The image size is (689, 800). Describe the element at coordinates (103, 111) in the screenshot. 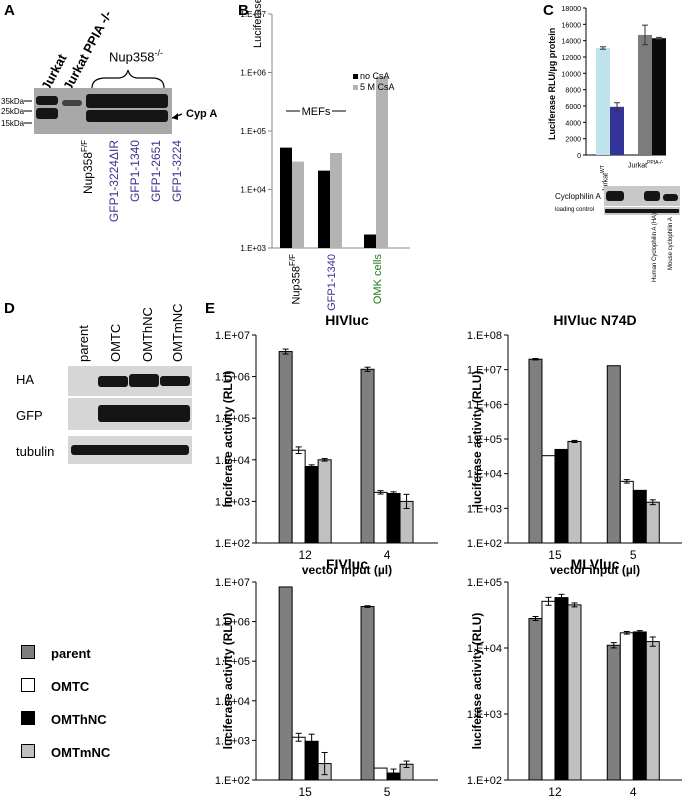

I see `cypa-blot` at that location.